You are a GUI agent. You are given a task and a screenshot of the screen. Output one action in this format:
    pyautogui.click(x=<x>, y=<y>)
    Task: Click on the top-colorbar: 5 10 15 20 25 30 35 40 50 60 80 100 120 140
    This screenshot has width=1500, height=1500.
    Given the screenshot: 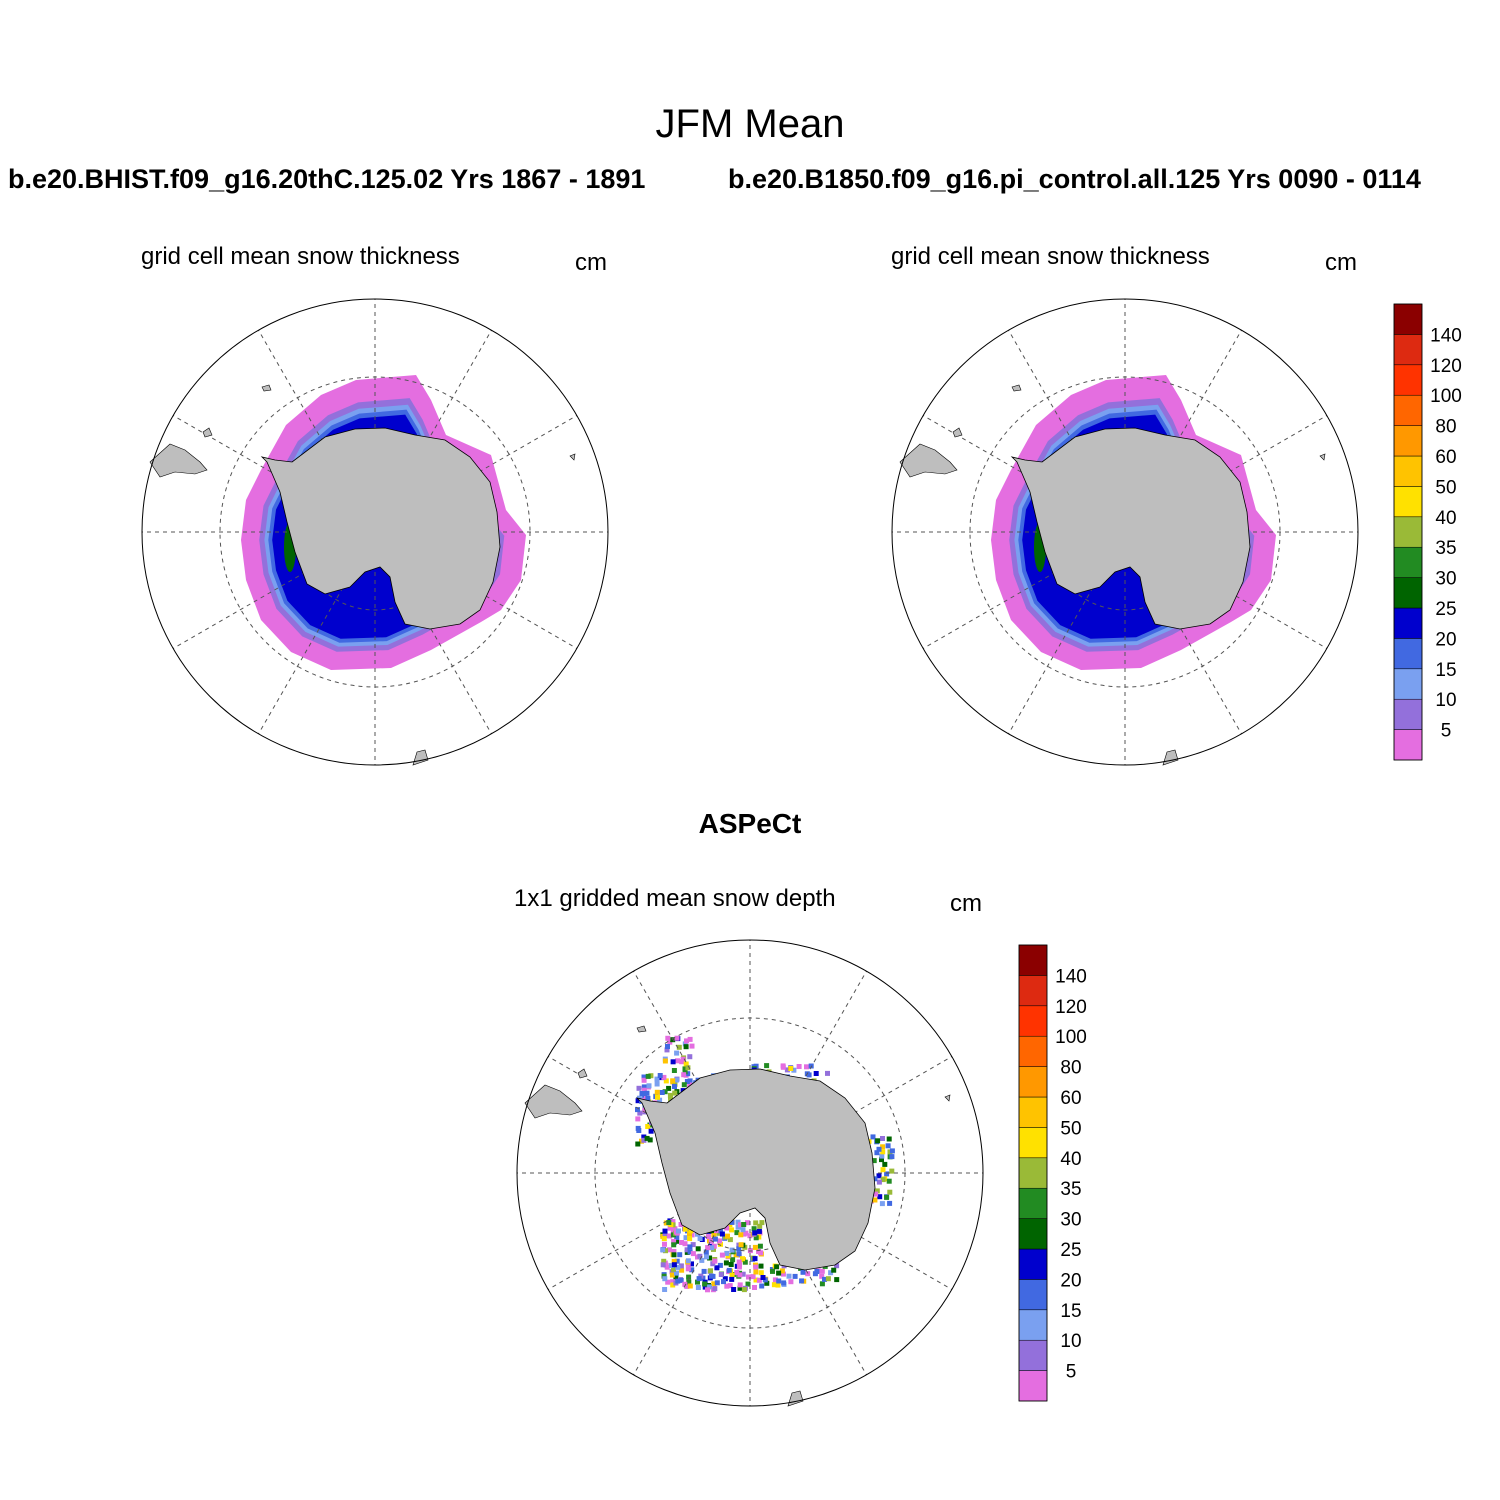 What is the action you would take?
    pyautogui.click(x=1427, y=532)
    